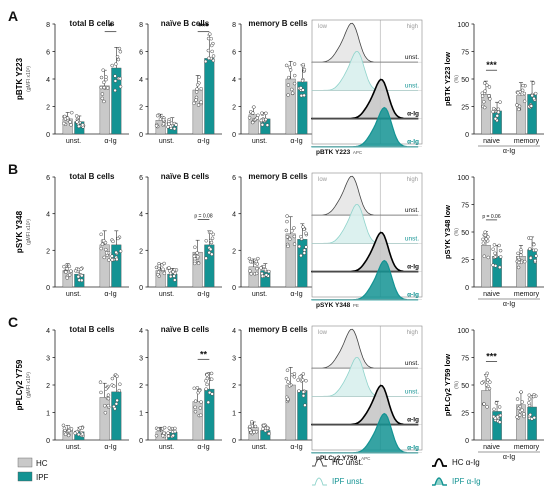  I want to click on panel-letter: A, so click(13, 16).